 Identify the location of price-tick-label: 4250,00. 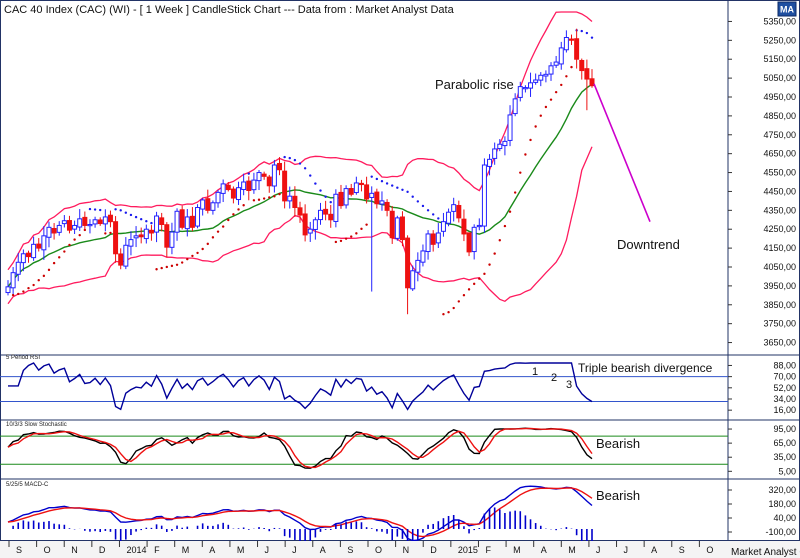
(779, 229).